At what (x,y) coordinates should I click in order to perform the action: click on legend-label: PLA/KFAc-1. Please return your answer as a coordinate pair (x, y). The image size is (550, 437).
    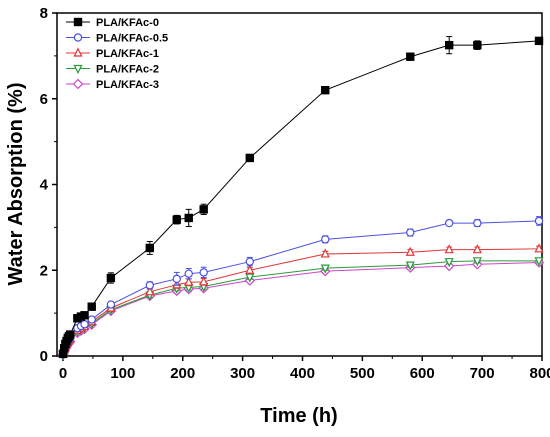
    Looking at the image, I should click on (127, 54).